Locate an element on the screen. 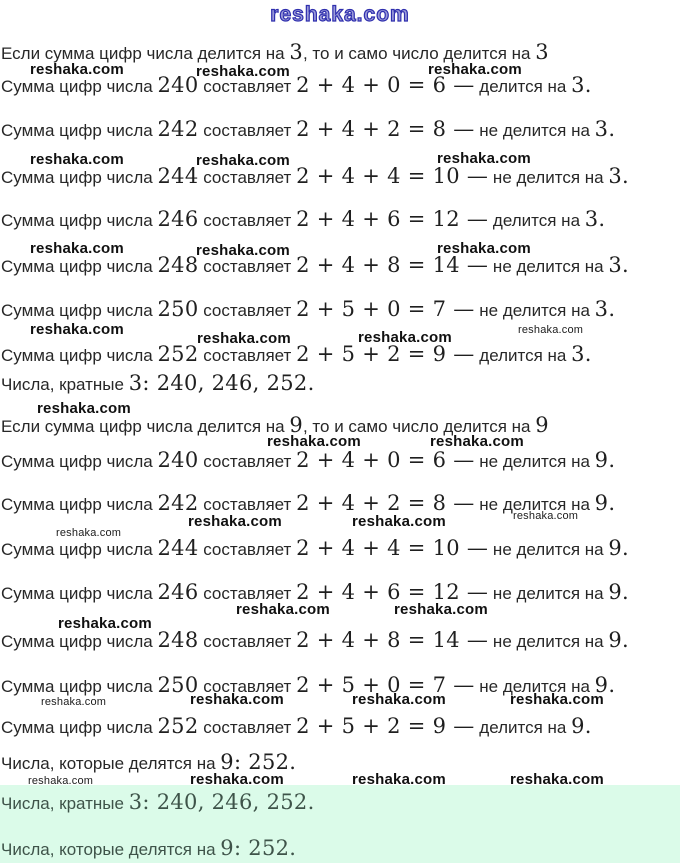  text-fragment: , то и само число делится на is located at coordinates (419, 426).